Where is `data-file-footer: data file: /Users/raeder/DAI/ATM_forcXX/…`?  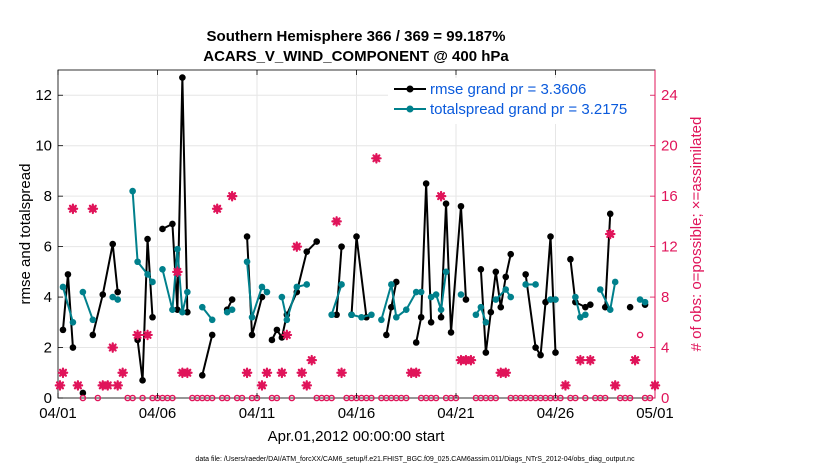
data-file-footer: data file: /Users/raeder/DAI/ATM_forcXX/… is located at coordinates (415, 459).